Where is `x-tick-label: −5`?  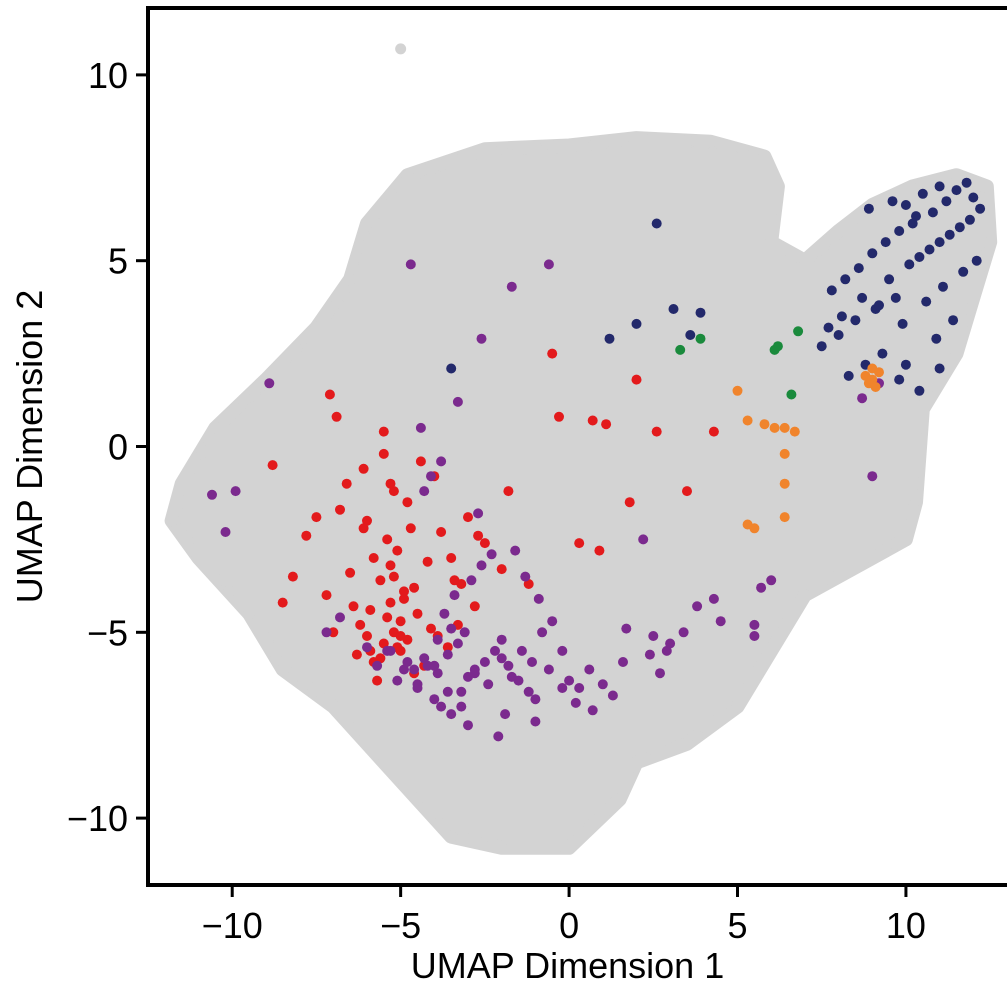 x-tick-label: −5 is located at coordinates (400, 925).